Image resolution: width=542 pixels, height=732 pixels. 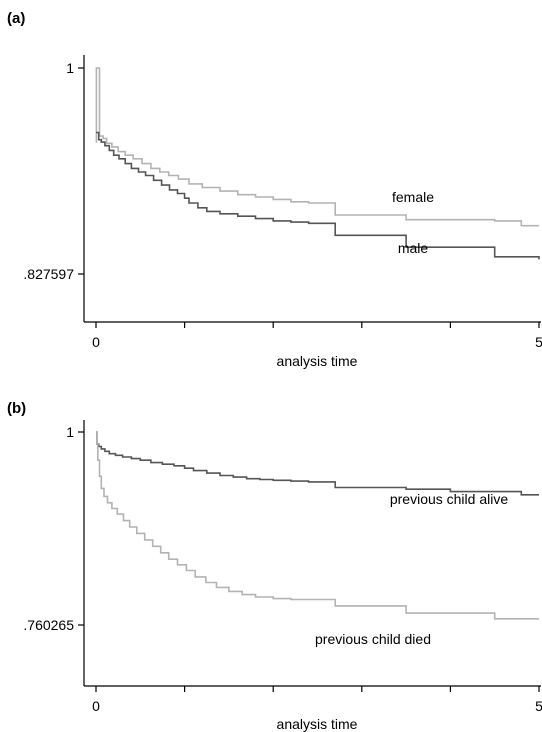 I want to click on y-tick-label: .760265, so click(x=48, y=625).